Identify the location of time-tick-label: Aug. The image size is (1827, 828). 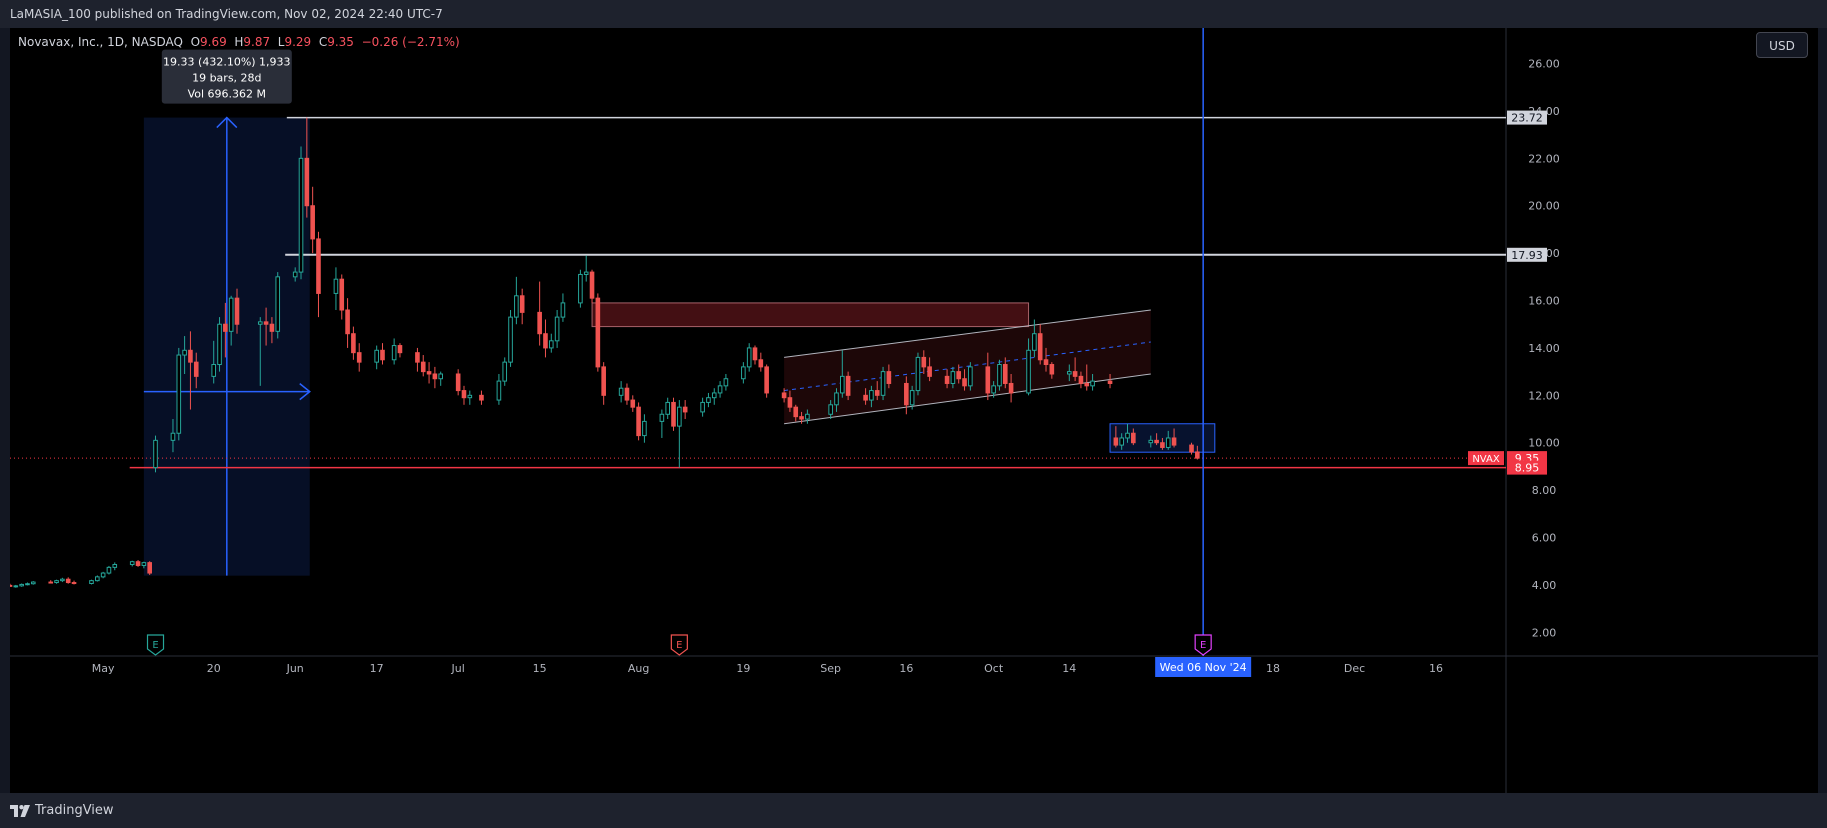
(638, 668).